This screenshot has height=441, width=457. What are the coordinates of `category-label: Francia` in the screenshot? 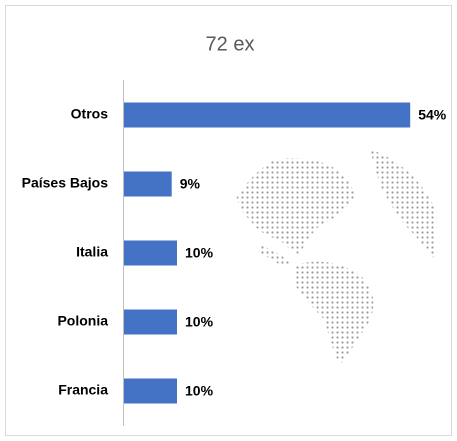 It's located at (83, 390).